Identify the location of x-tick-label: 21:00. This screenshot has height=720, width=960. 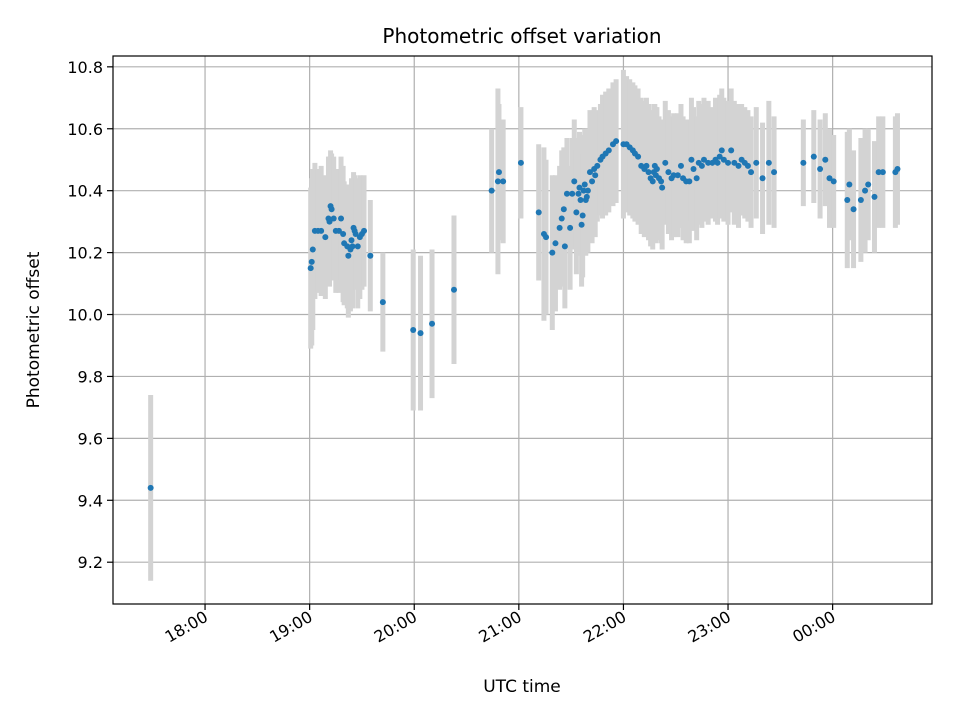
(499, 627).